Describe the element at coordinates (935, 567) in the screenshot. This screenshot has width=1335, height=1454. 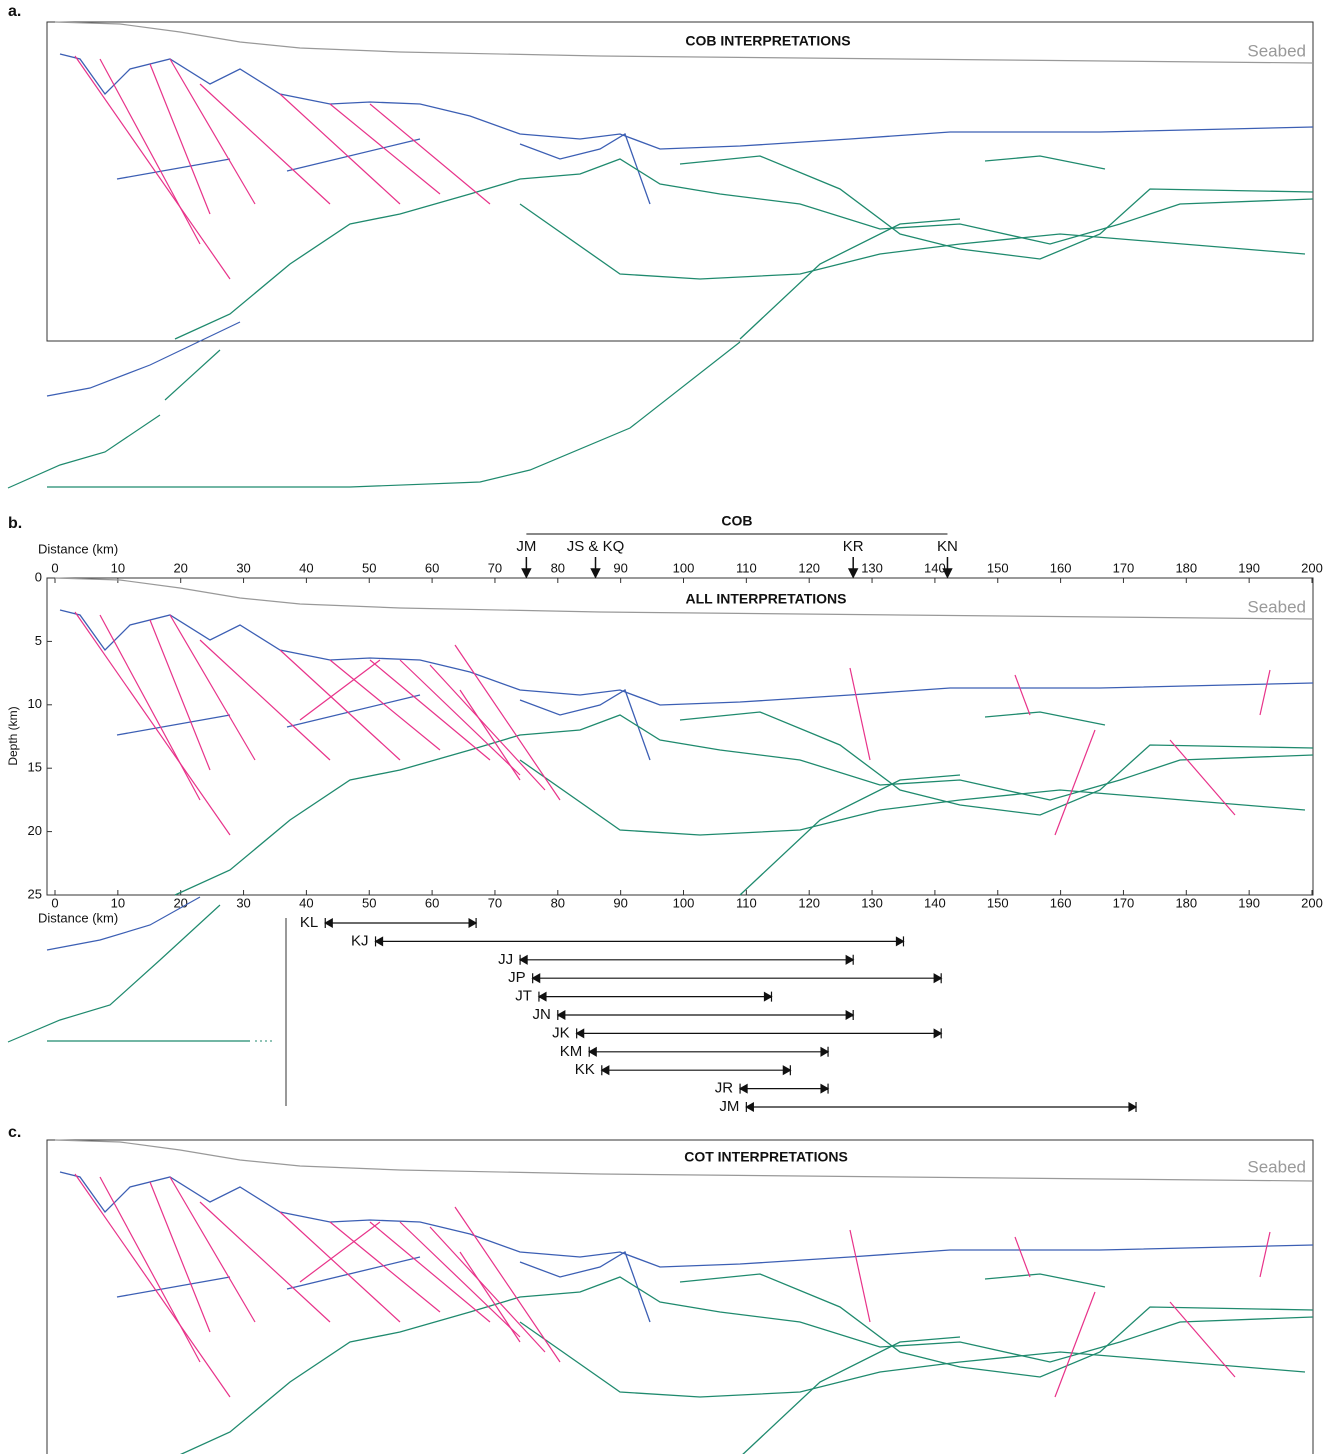
I see `x-tick-label: 140` at that location.